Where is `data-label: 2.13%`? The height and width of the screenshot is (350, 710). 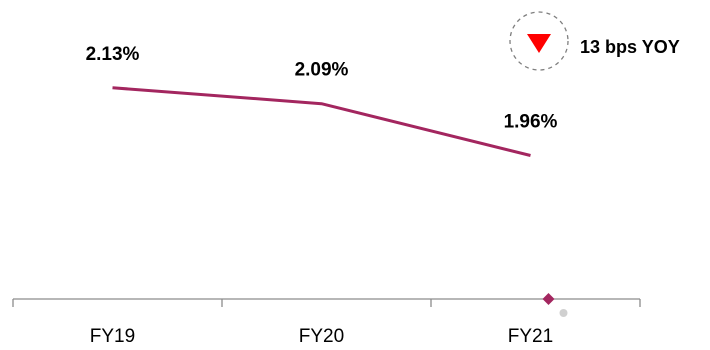 data-label: 2.13% is located at coordinates (113, 54).